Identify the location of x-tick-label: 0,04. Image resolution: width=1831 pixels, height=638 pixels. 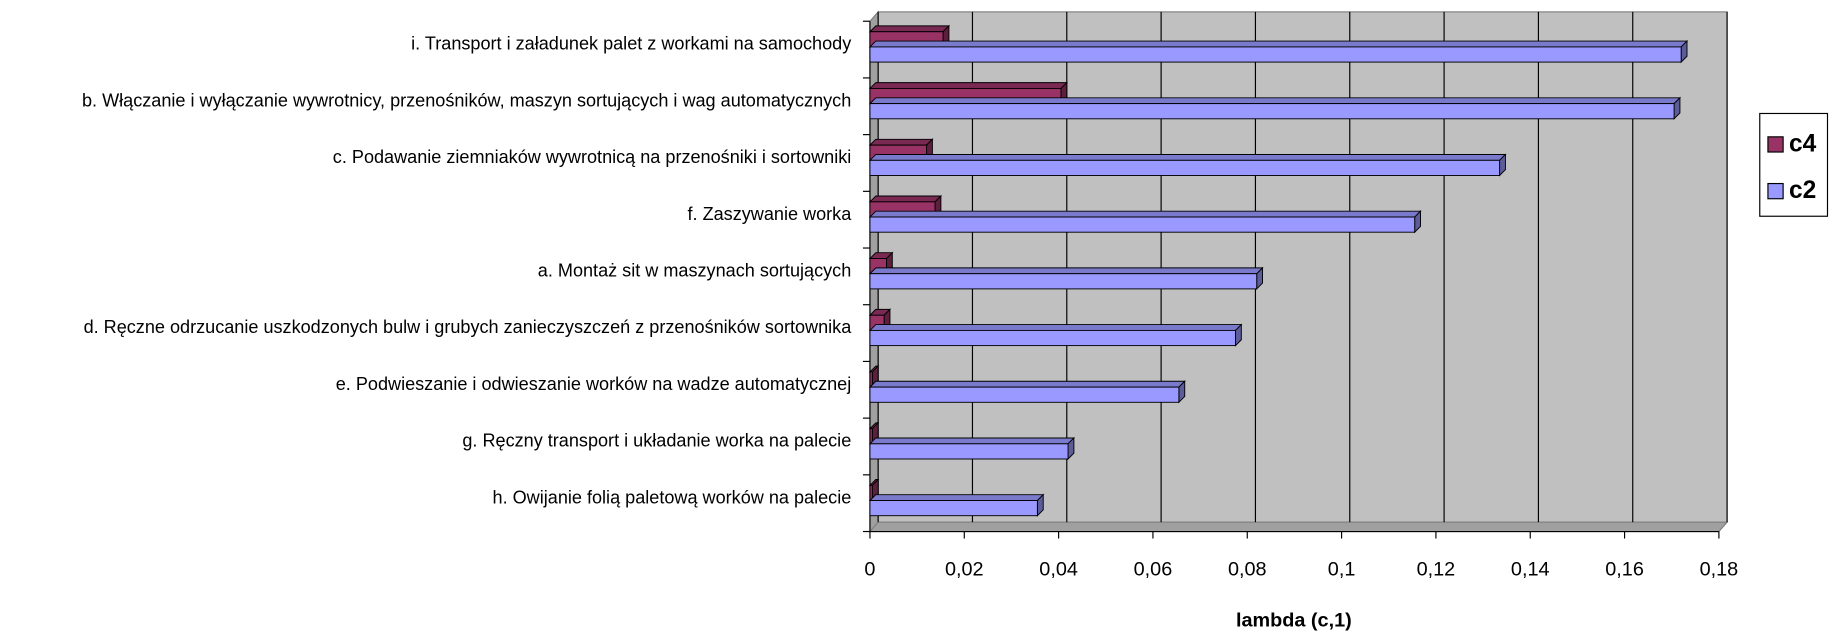
(1058, 569).